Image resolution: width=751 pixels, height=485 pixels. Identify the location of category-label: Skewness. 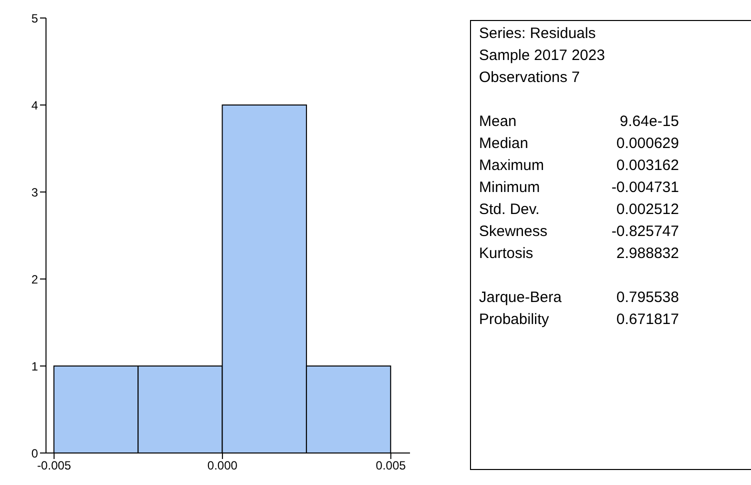
(513, 232).